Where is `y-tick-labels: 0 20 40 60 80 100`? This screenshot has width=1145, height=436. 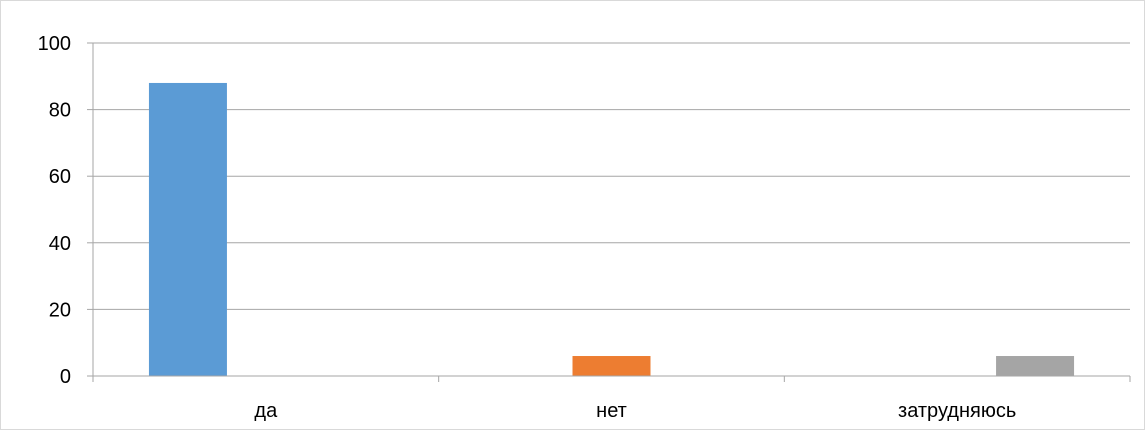 y-tick-labels: 0 20 40 60 80 100 is located at coordinates (54, 210).